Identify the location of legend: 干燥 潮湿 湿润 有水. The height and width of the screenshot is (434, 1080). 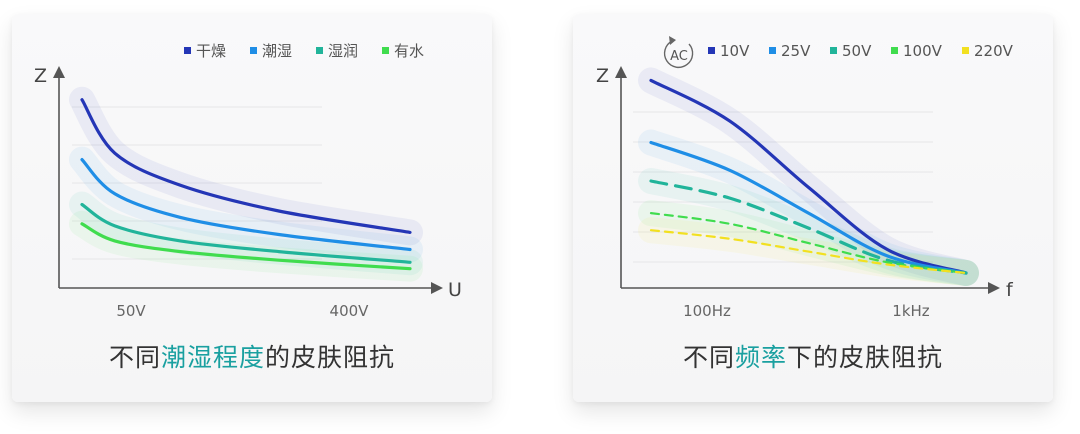
(304, 51).